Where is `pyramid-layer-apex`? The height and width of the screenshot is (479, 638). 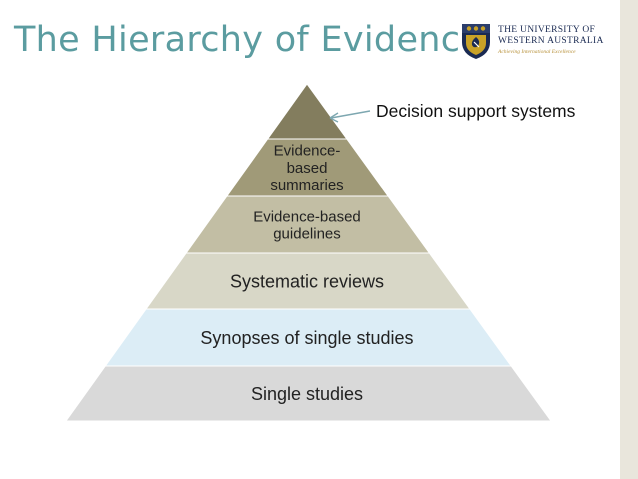 pyramid-layer-apex is located at coordinates (307, 111).